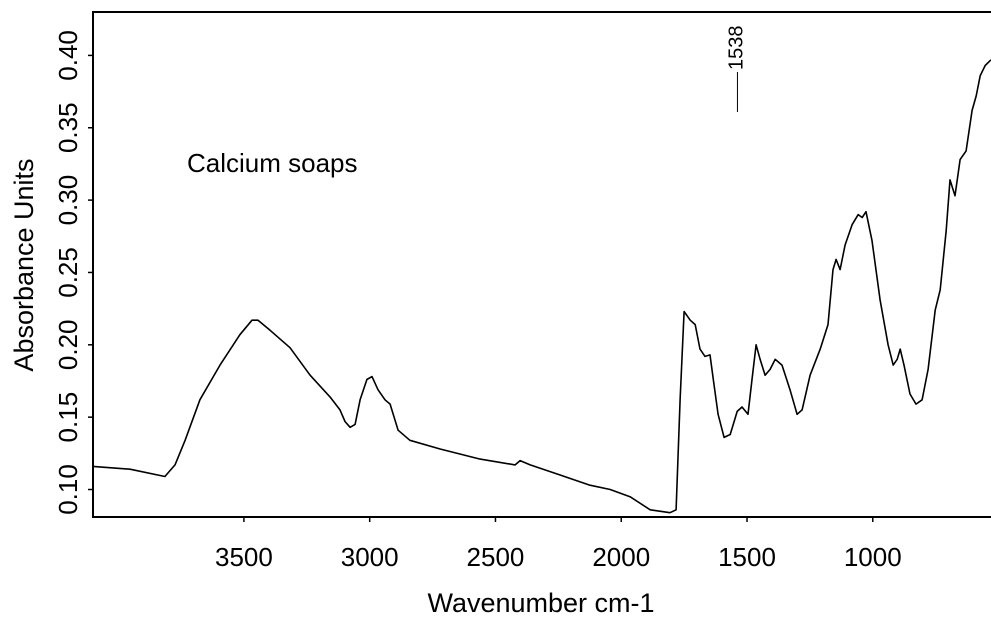 This screenshot has height=625, width=991. I want to click on x-tick-label: 2000, so click(621, 557).